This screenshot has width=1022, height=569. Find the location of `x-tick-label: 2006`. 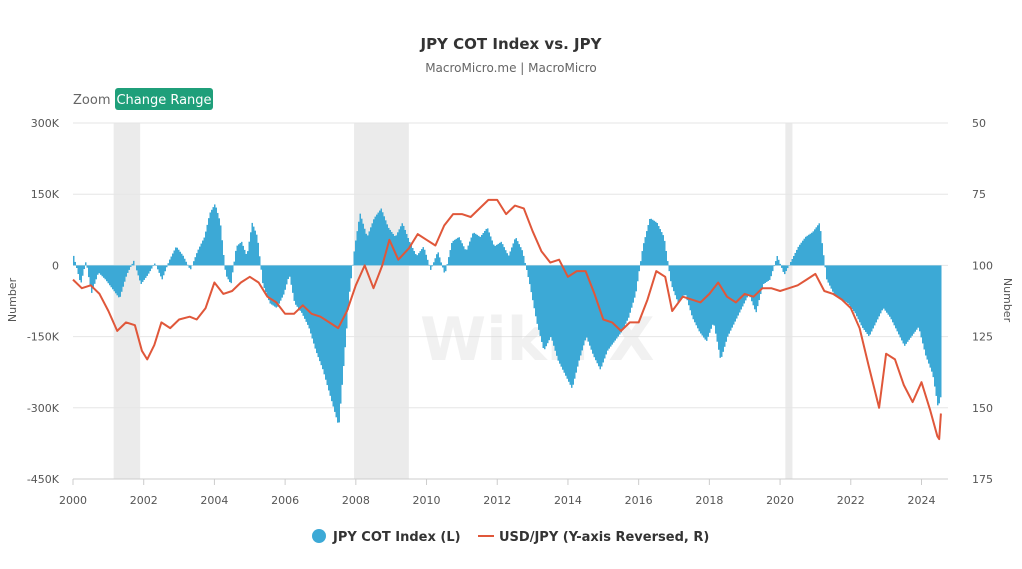

x-tick-label: 2006 is located at coordinates (285, 500).